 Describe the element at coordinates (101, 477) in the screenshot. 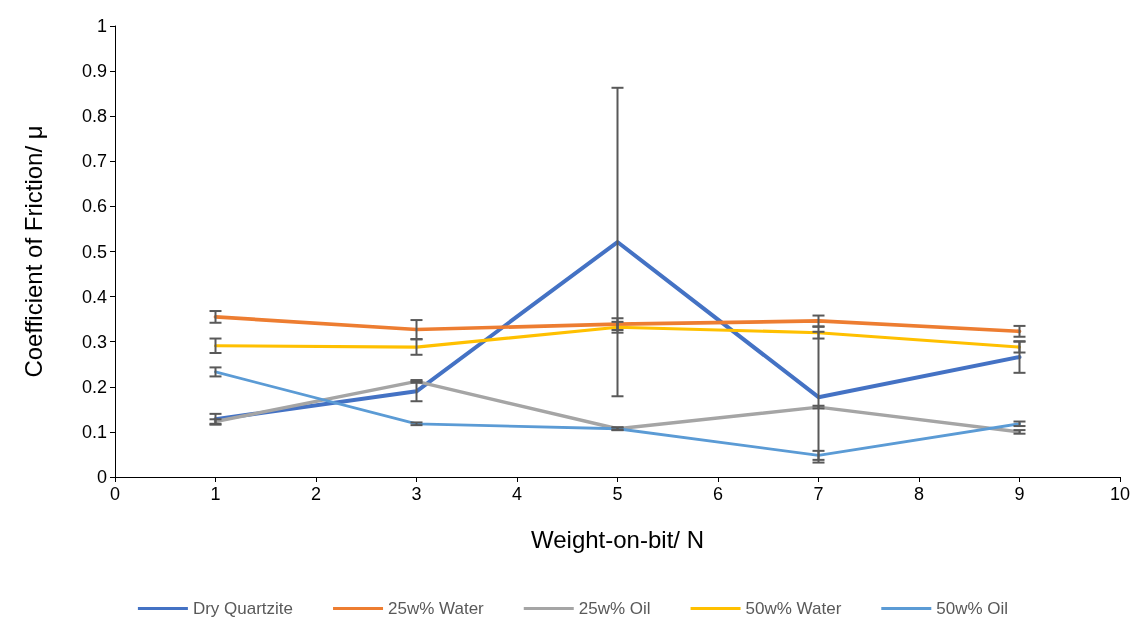

I see `y-tick-label: 0` at that location.